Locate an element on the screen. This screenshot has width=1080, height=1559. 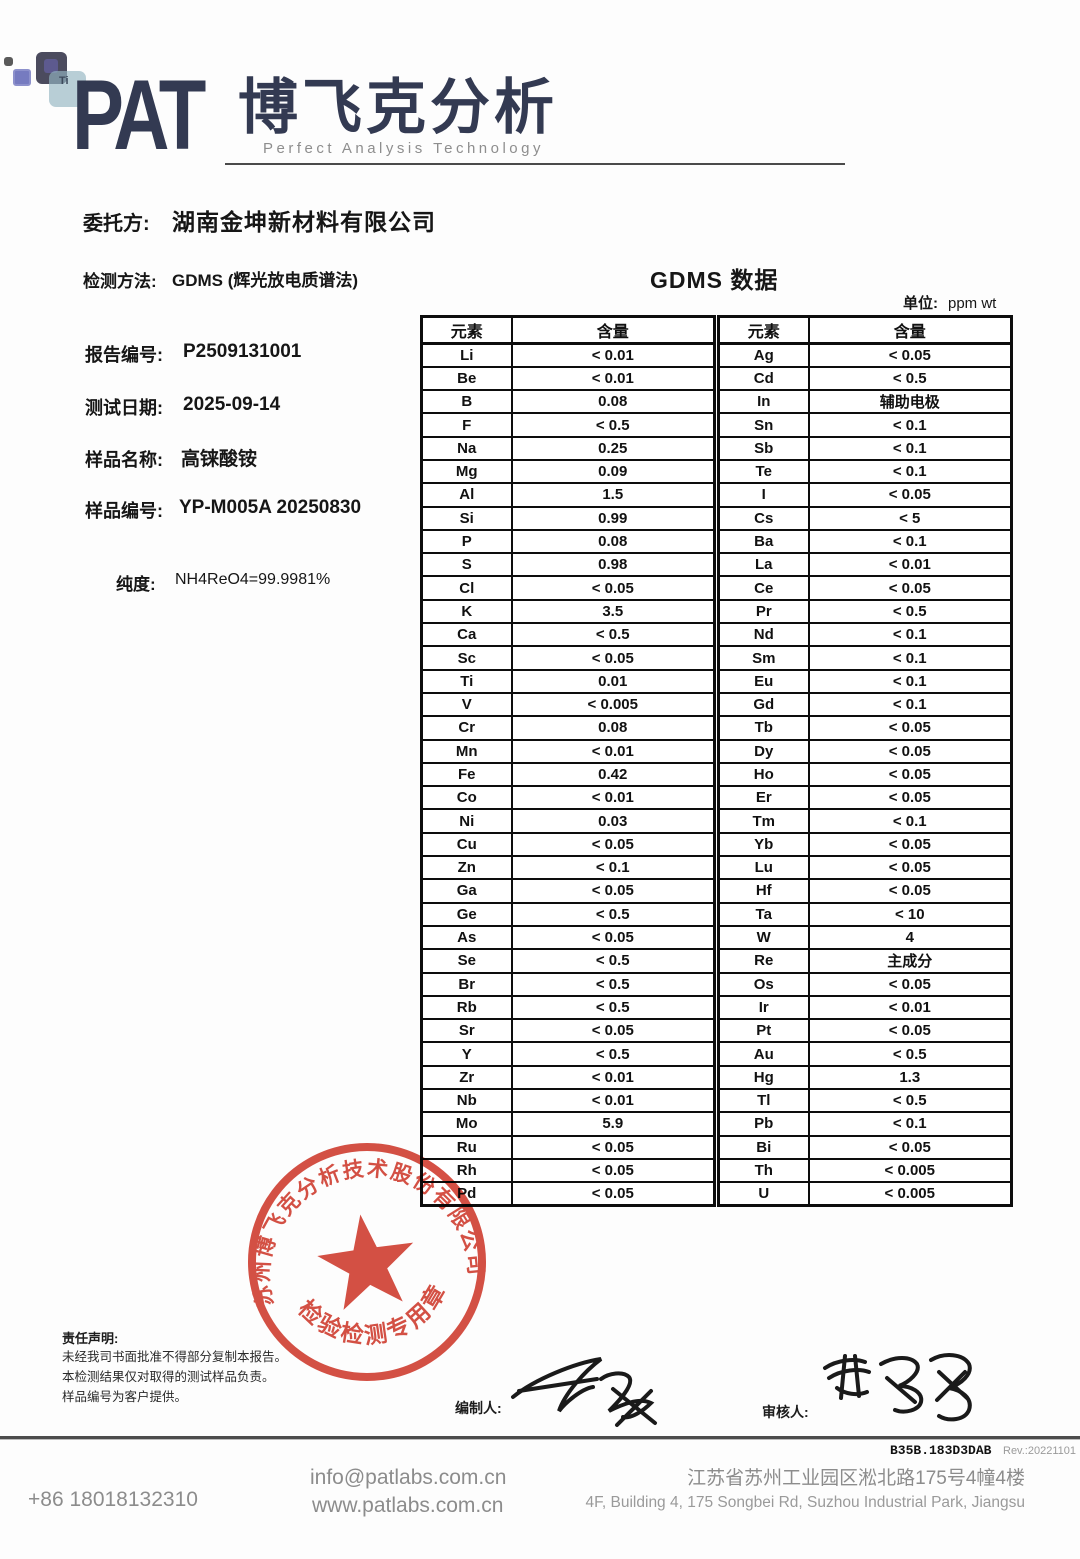
element-symbol: Ta is located at coordinates (763, 914).